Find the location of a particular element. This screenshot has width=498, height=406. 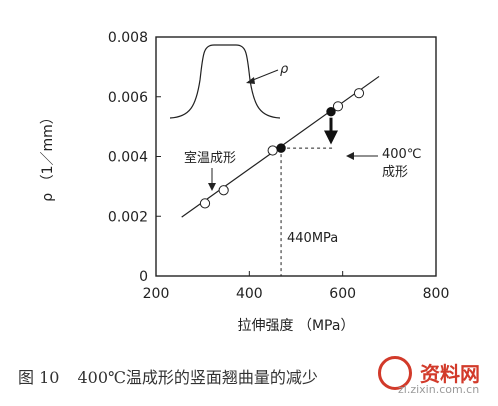

figure-number: 图 10 is located at coordinates (39, 377).